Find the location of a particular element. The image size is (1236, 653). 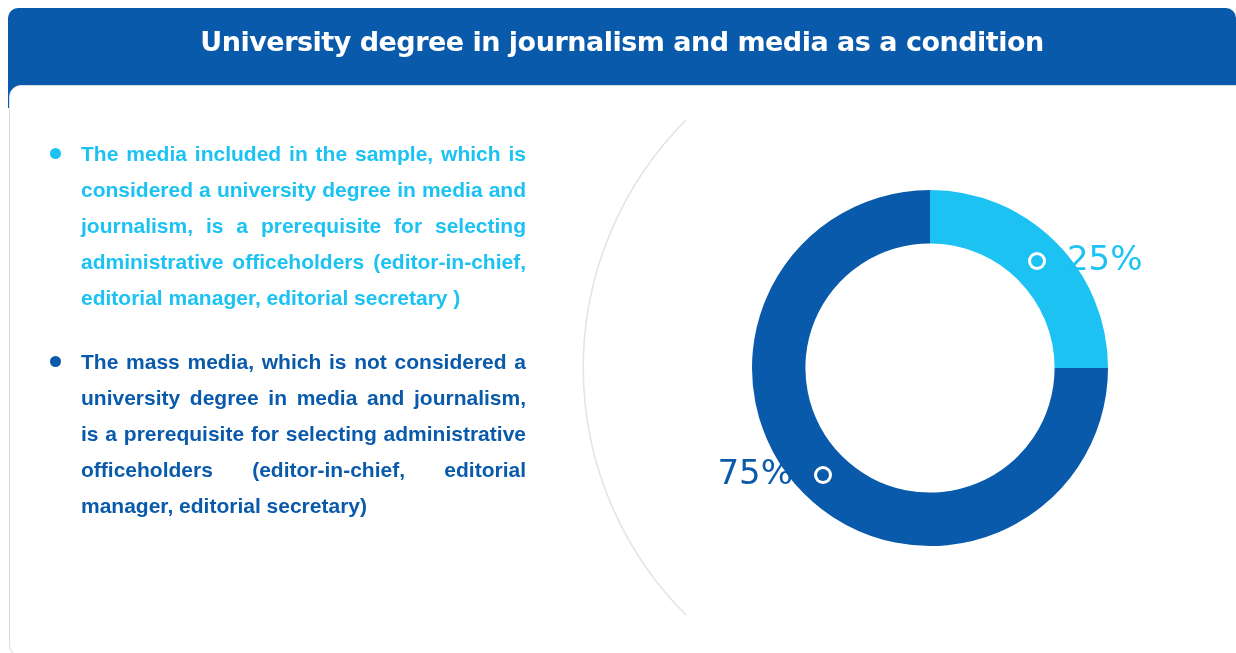

legend-label: The media included in the sample, which is considered a university degree in media and journalism, is a prerequisite for selecting administrative officeholders (editor-in-chief, editorial manager, editorial secretary ) is located at coordinates (303, 226).